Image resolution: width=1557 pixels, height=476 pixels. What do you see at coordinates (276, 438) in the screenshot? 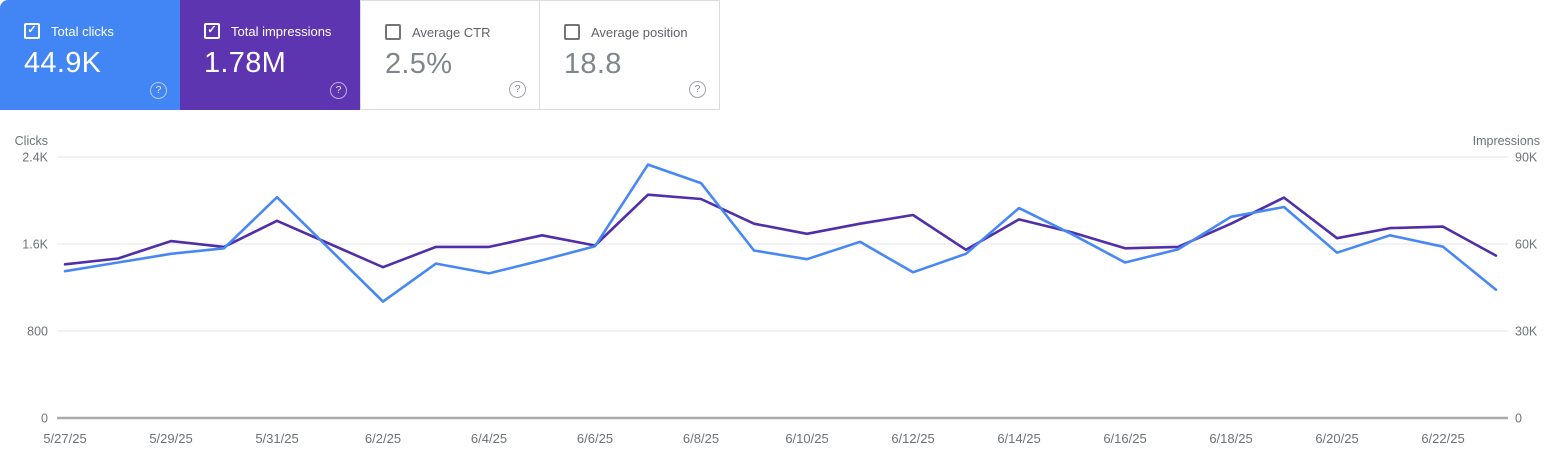
I see `x-axis-date-label: 5/31/25` at bounding box center [276, 438].